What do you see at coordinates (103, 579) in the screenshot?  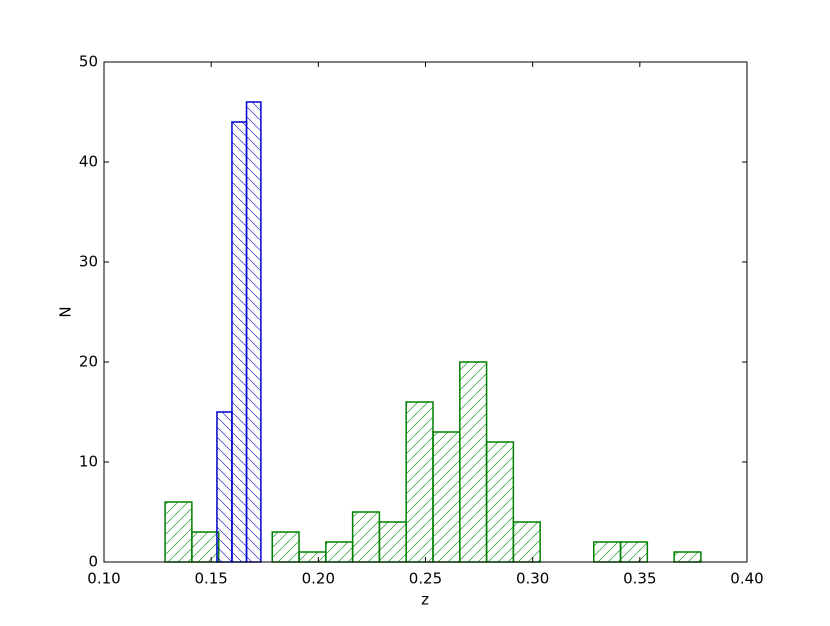 I see `x-tick-label: 0.10` at bounding box center [103, 579].